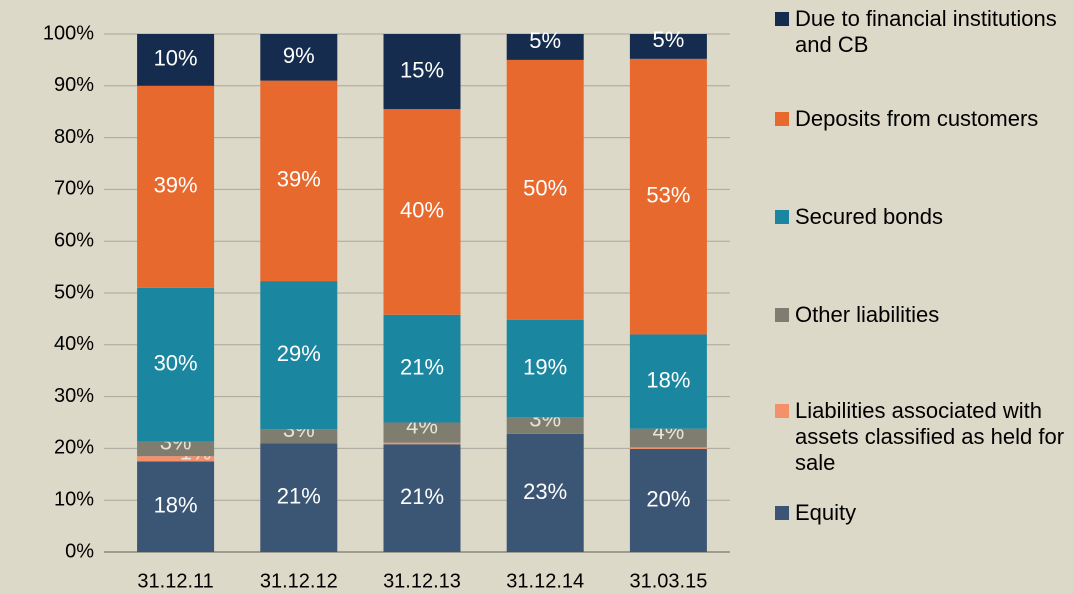 This screenshot has width=1073, height=594. Describe the element at coordinates (74, 137) in the screenshot. I see `y-tick-label: 80%` at that location.